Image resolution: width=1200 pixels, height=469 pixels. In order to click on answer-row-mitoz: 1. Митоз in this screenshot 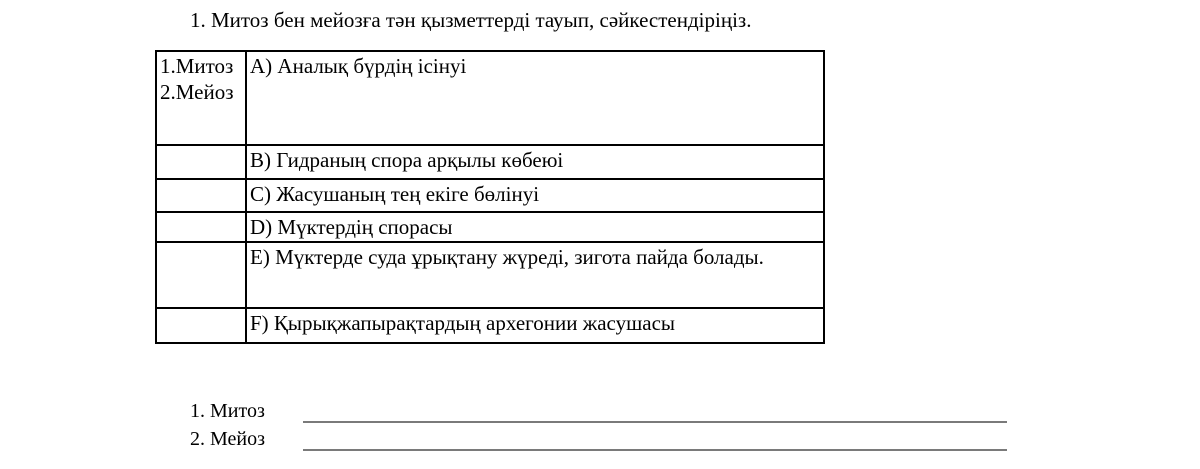, I will do `click(598, 410)`.